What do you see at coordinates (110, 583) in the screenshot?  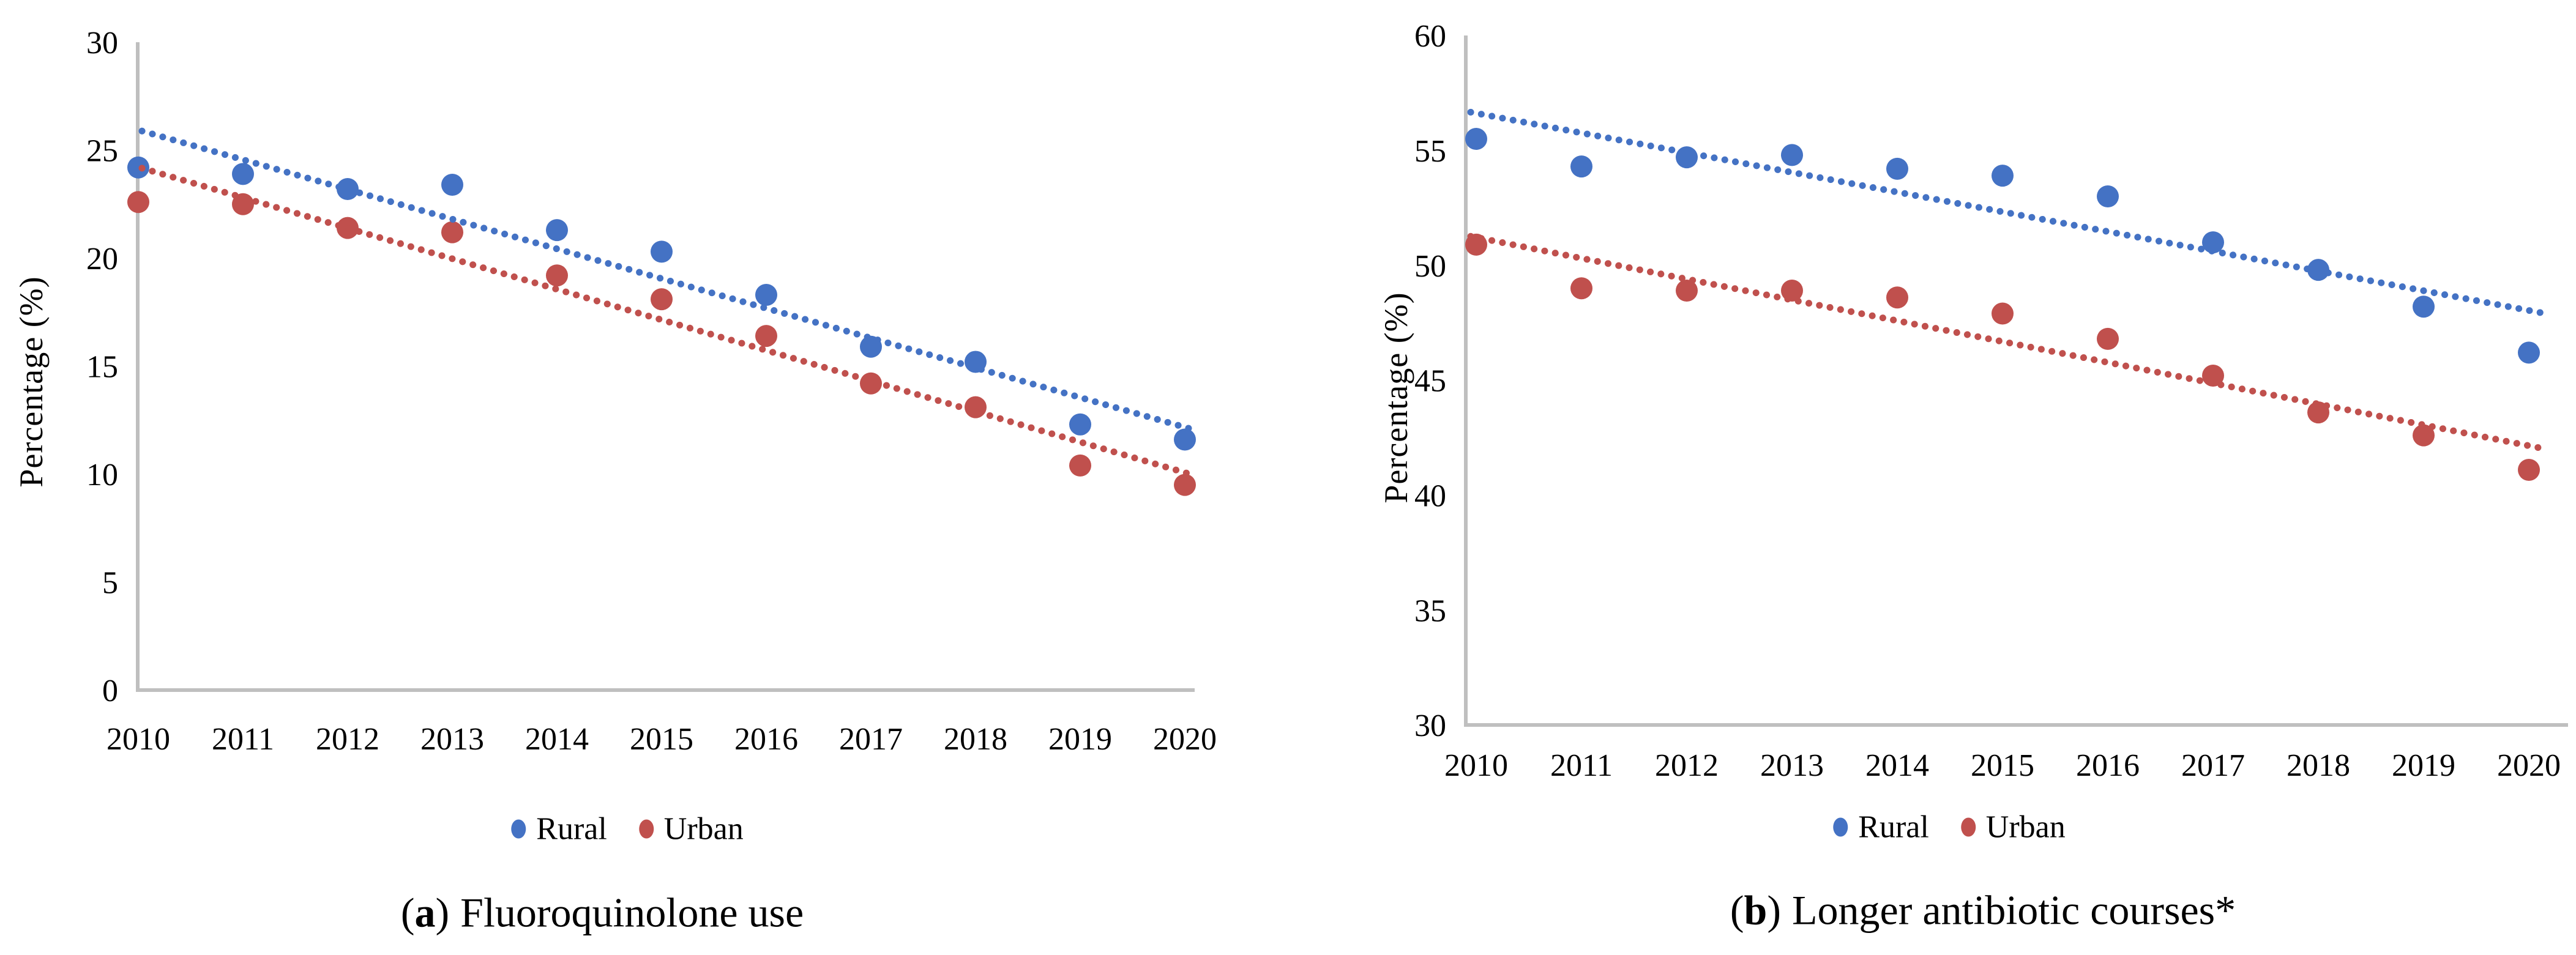 I see `y-tick-label: 5` at bounding box center [110, 583].